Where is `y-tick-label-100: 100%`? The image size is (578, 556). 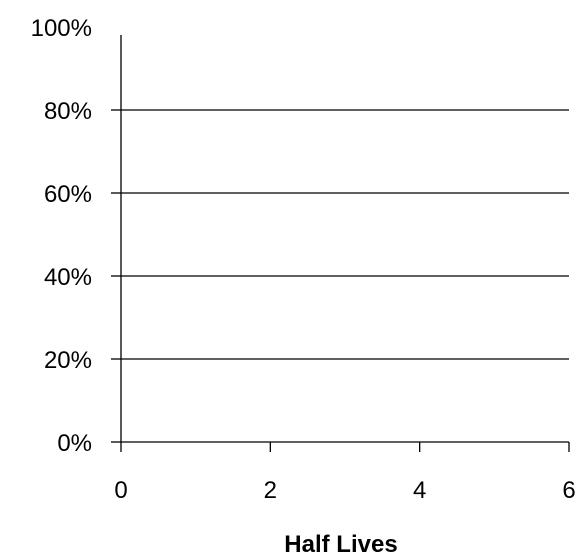
y-tick-label-100: 100% is located at coordinates (61, 28).